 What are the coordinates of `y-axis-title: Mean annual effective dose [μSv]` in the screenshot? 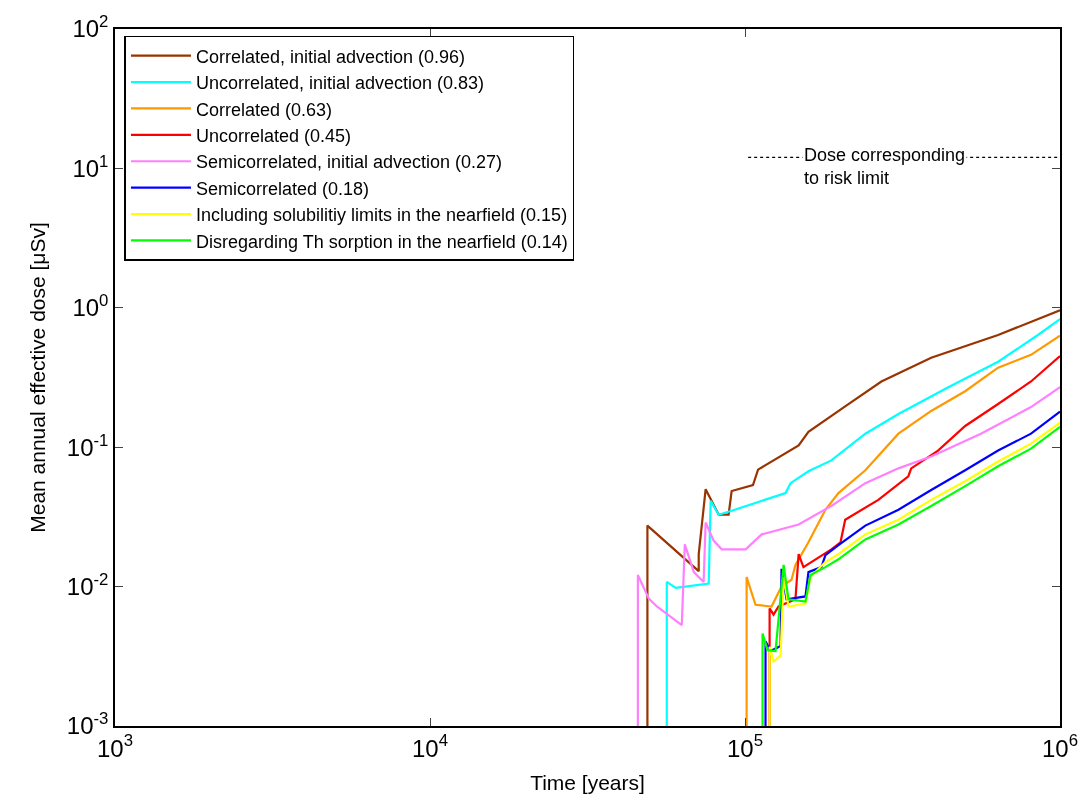 It's located at (38, 377).